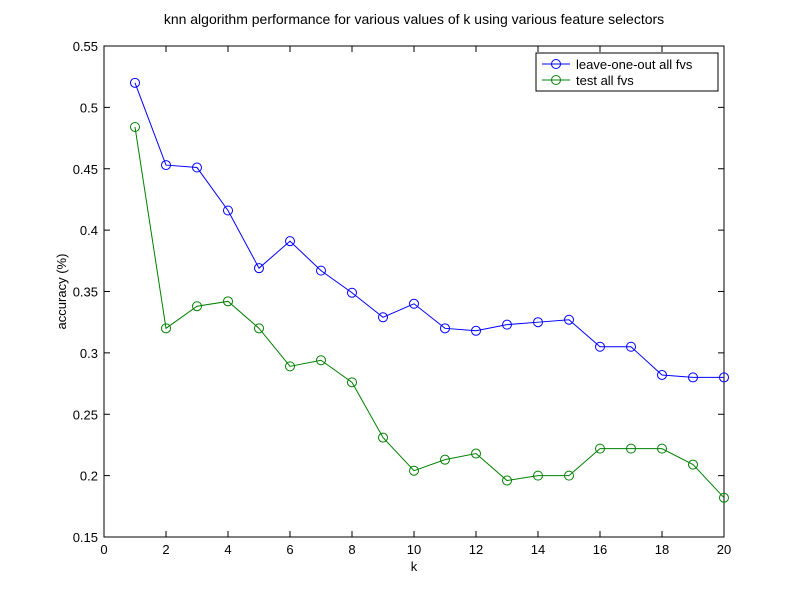 This screenshot has width=800, height=601. What do you see at coordinates (85, 537) in the screenshot?
I see `y-tick-label: 0.15` at bounding box center [85, 537].